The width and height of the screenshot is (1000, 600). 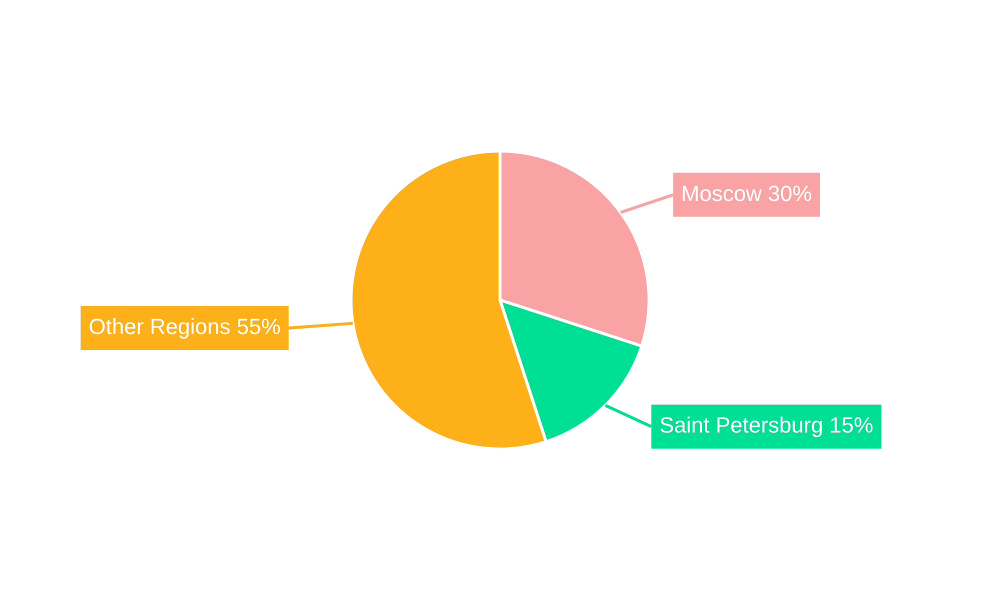 I want to click on slice-label: Moscow 30%, so click(x=746, y=193).